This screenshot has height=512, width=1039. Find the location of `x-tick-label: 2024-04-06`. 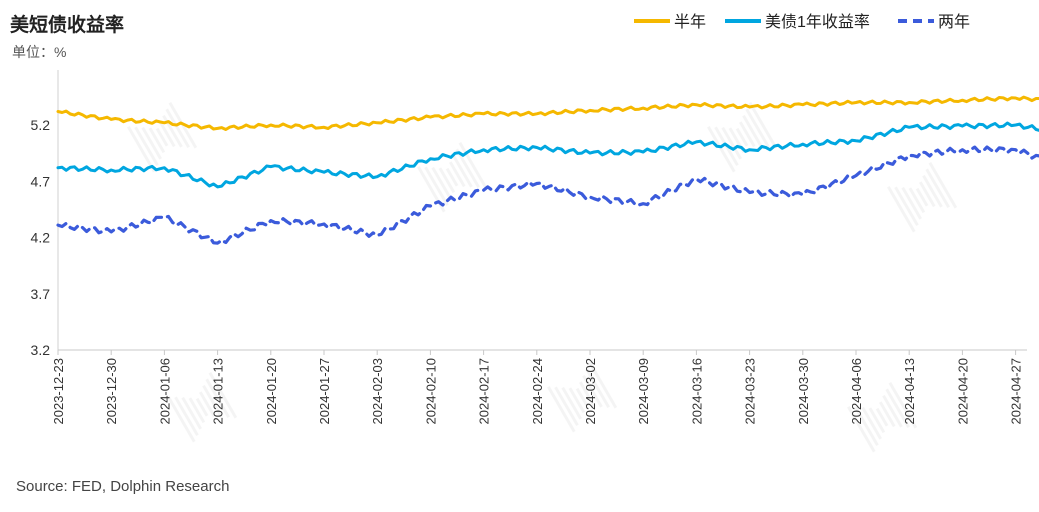

x-tick-label: 2024-04-06 is located at coordinates (856, 391).